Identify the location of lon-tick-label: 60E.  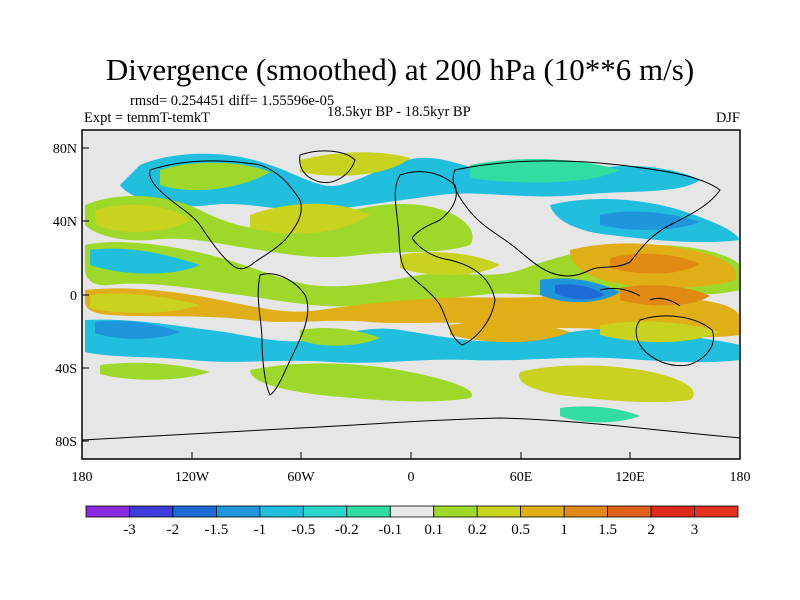
(521, 477).